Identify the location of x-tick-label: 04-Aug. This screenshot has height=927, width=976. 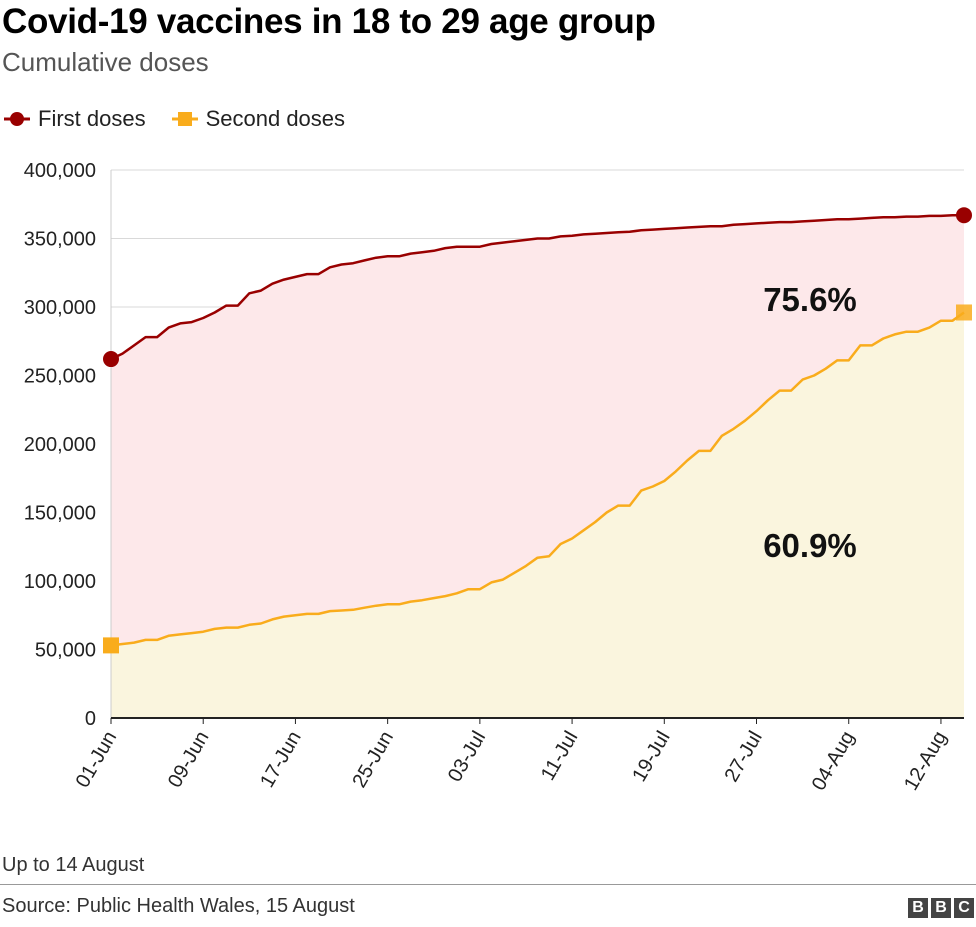
(833, 761).